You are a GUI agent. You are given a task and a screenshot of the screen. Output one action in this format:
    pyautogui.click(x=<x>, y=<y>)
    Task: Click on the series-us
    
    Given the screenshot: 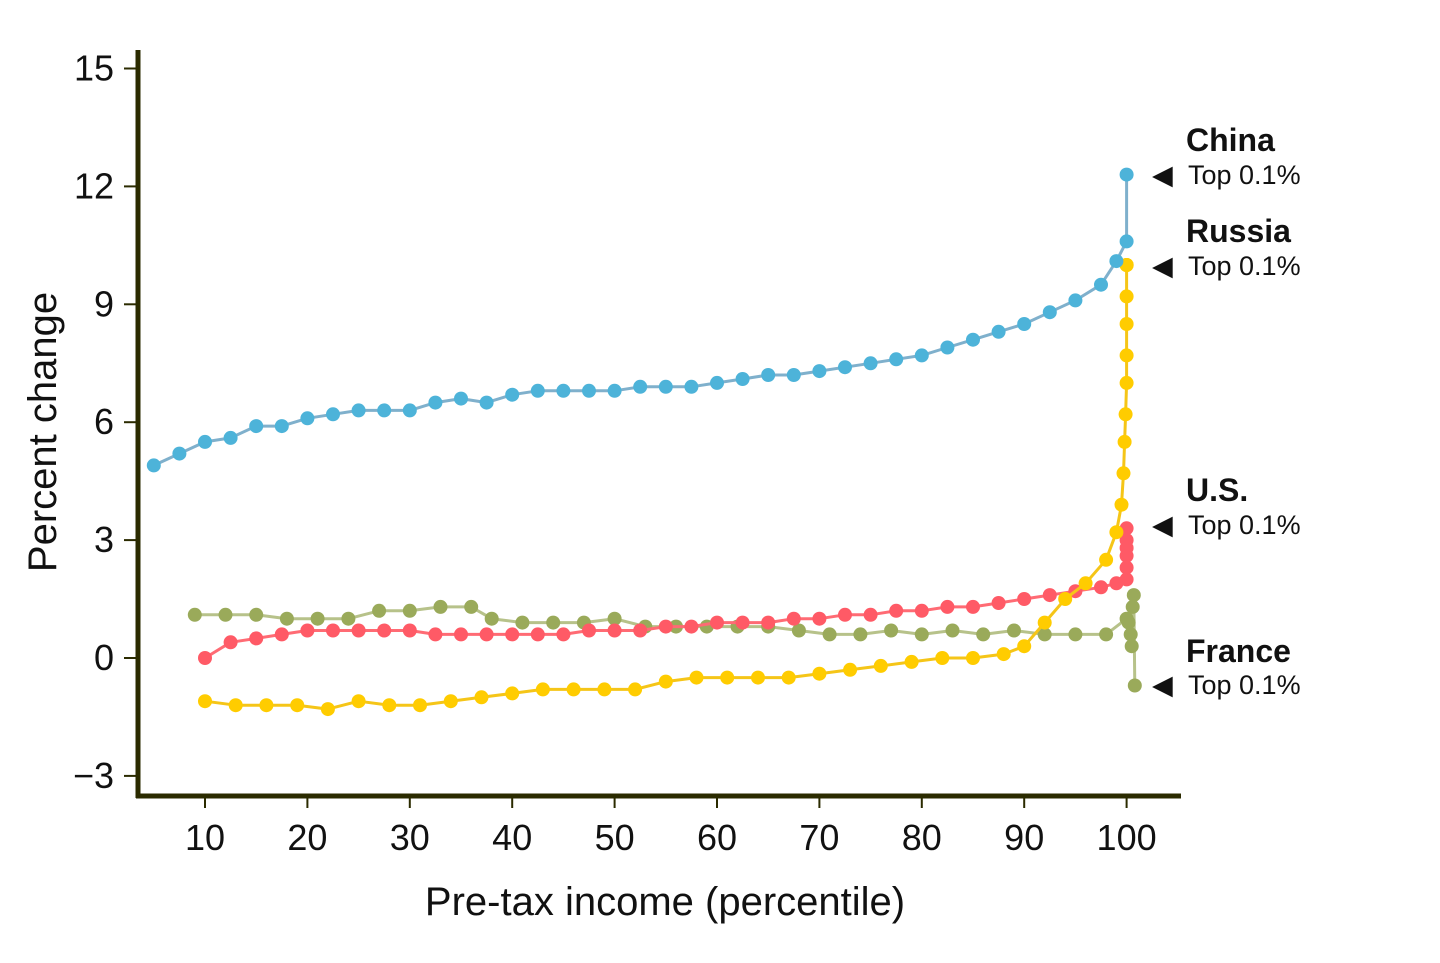 What is the action you would take?
    pyautogui.click(x=666, y=593)
    